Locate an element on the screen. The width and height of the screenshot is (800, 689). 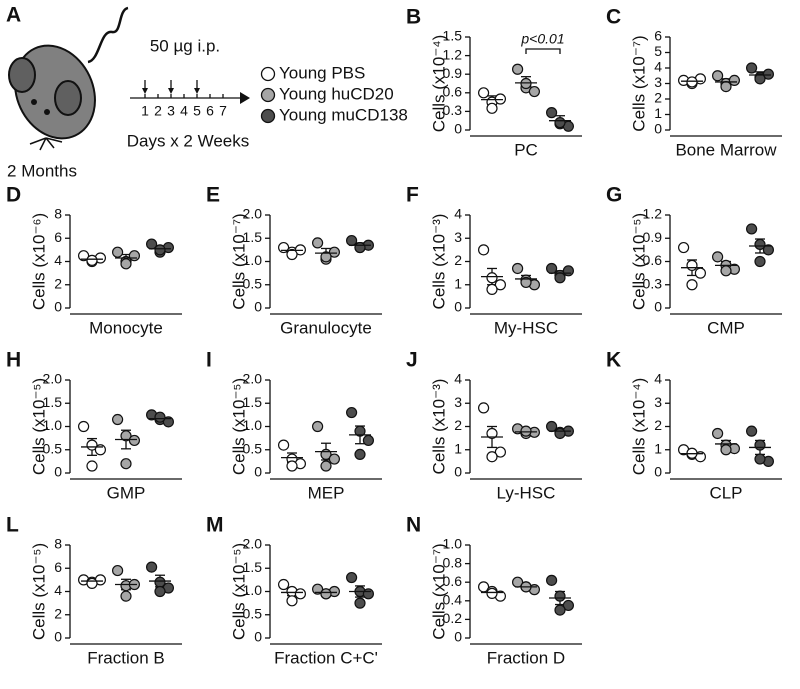
y-axis-label: Cells (x10⁻⁶) is located at coordinates (38, 261).